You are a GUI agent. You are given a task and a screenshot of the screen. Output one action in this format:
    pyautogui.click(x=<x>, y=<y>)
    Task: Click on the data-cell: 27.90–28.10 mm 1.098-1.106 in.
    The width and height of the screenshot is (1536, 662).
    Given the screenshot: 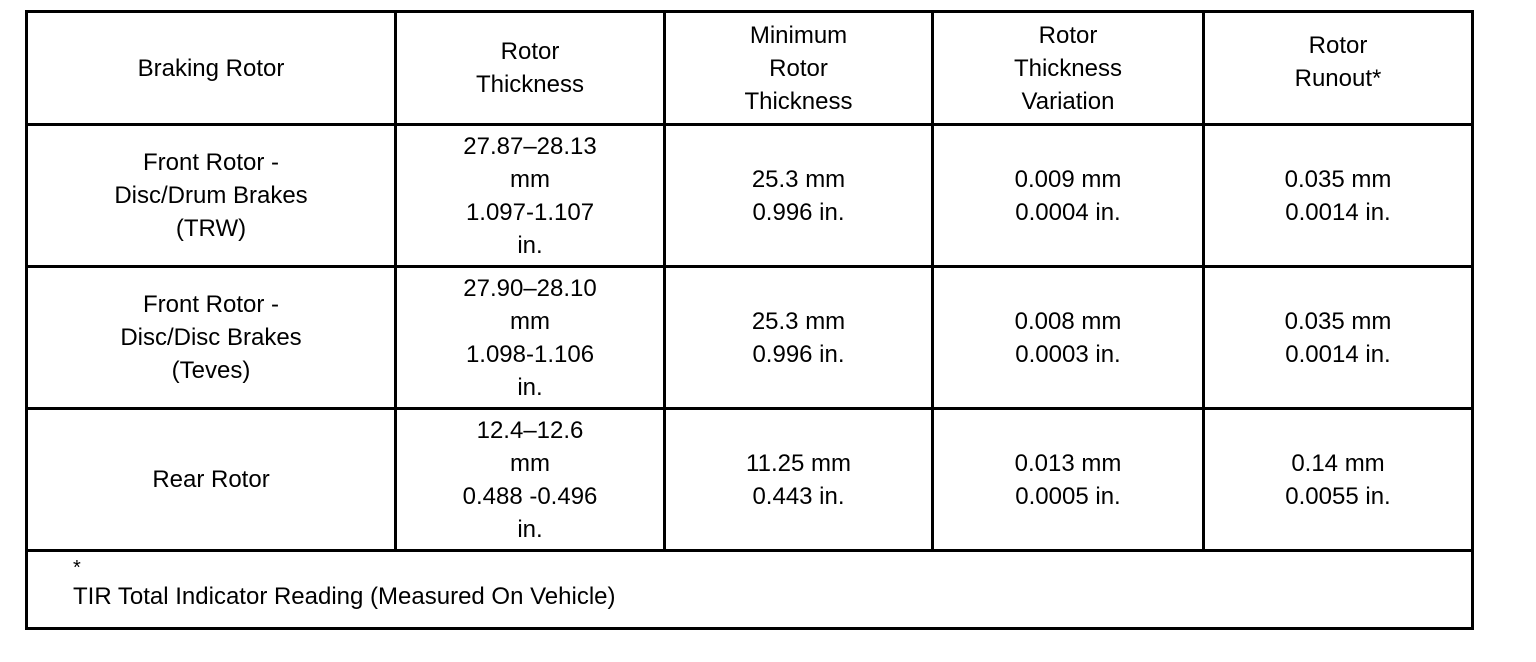 What is the action you would take?
    pyautogui.click(x=530, y=337)
    